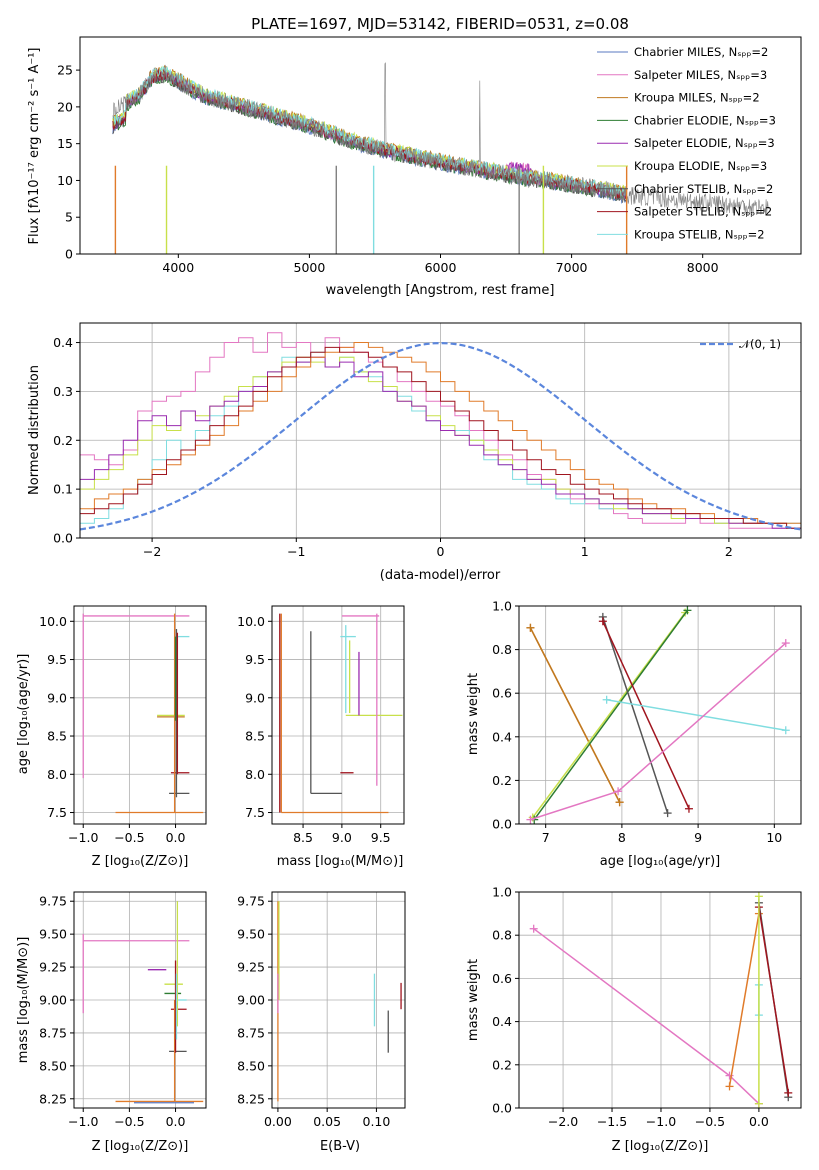  What do you see at coordinates (759, 1121) in the screenshot?
I see `zweight-xtick-label: 0.0` at bounding box center [759, 1121].